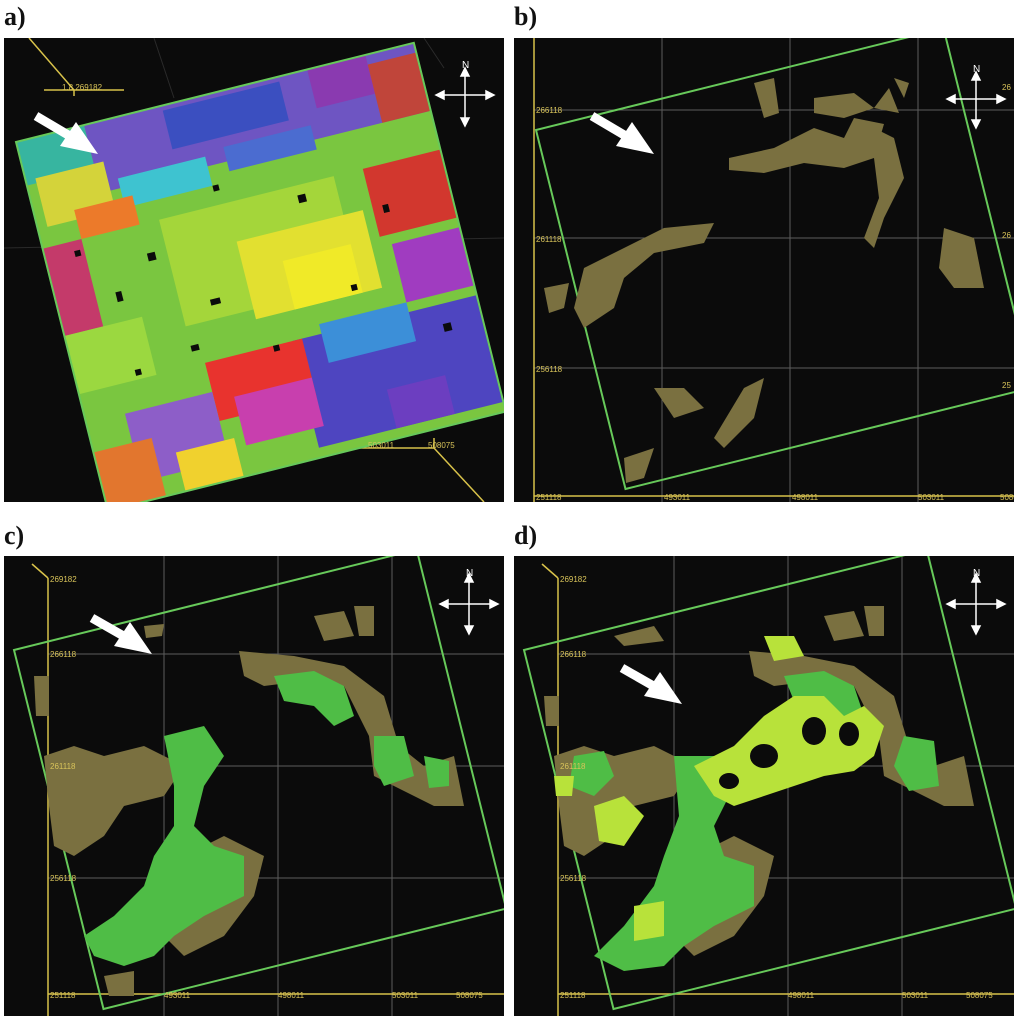 This screenshot has height=1024, width=1016. I want to click on panel-c-tick-4: 256118, so click(63, 878).